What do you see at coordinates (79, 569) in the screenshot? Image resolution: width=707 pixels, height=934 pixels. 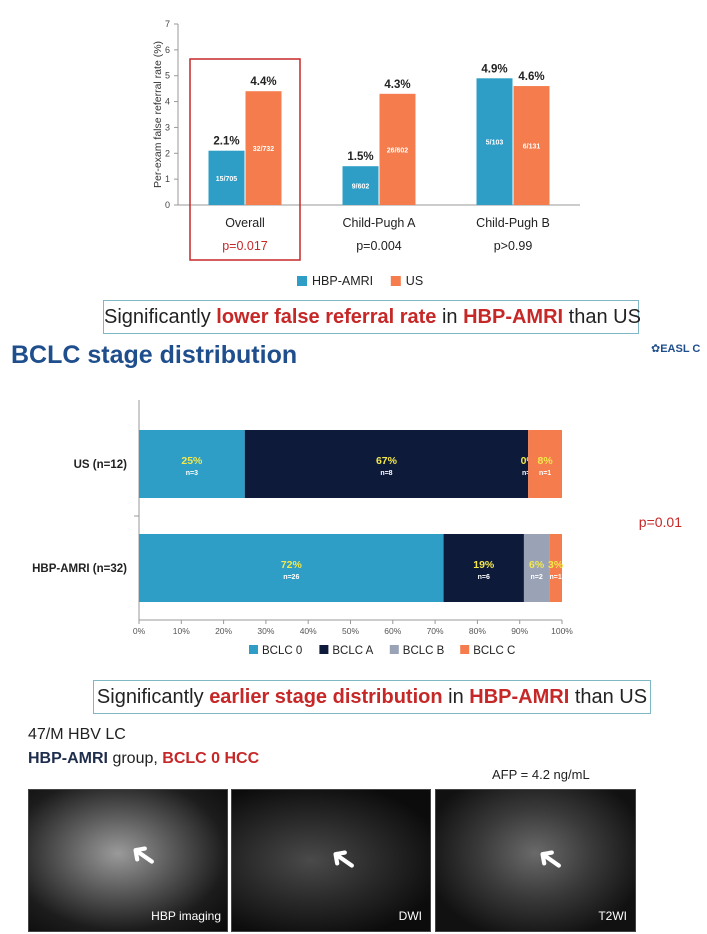 I see `category-label: HBP-AMRI (n=32)` at bounding box center [79, 569].